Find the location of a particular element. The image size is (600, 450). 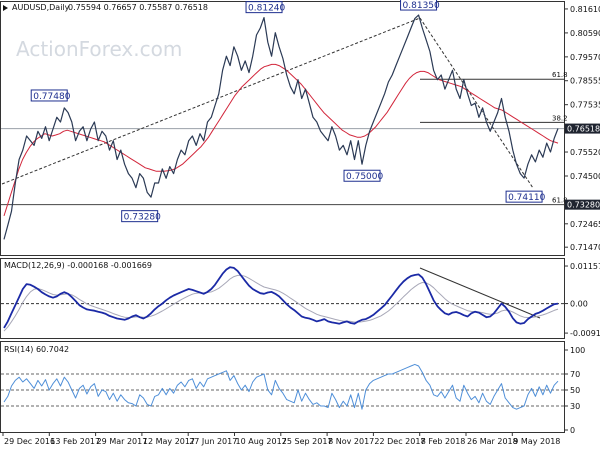

price-annotation-label: 0.74110 is located at coordinates (526, 198).